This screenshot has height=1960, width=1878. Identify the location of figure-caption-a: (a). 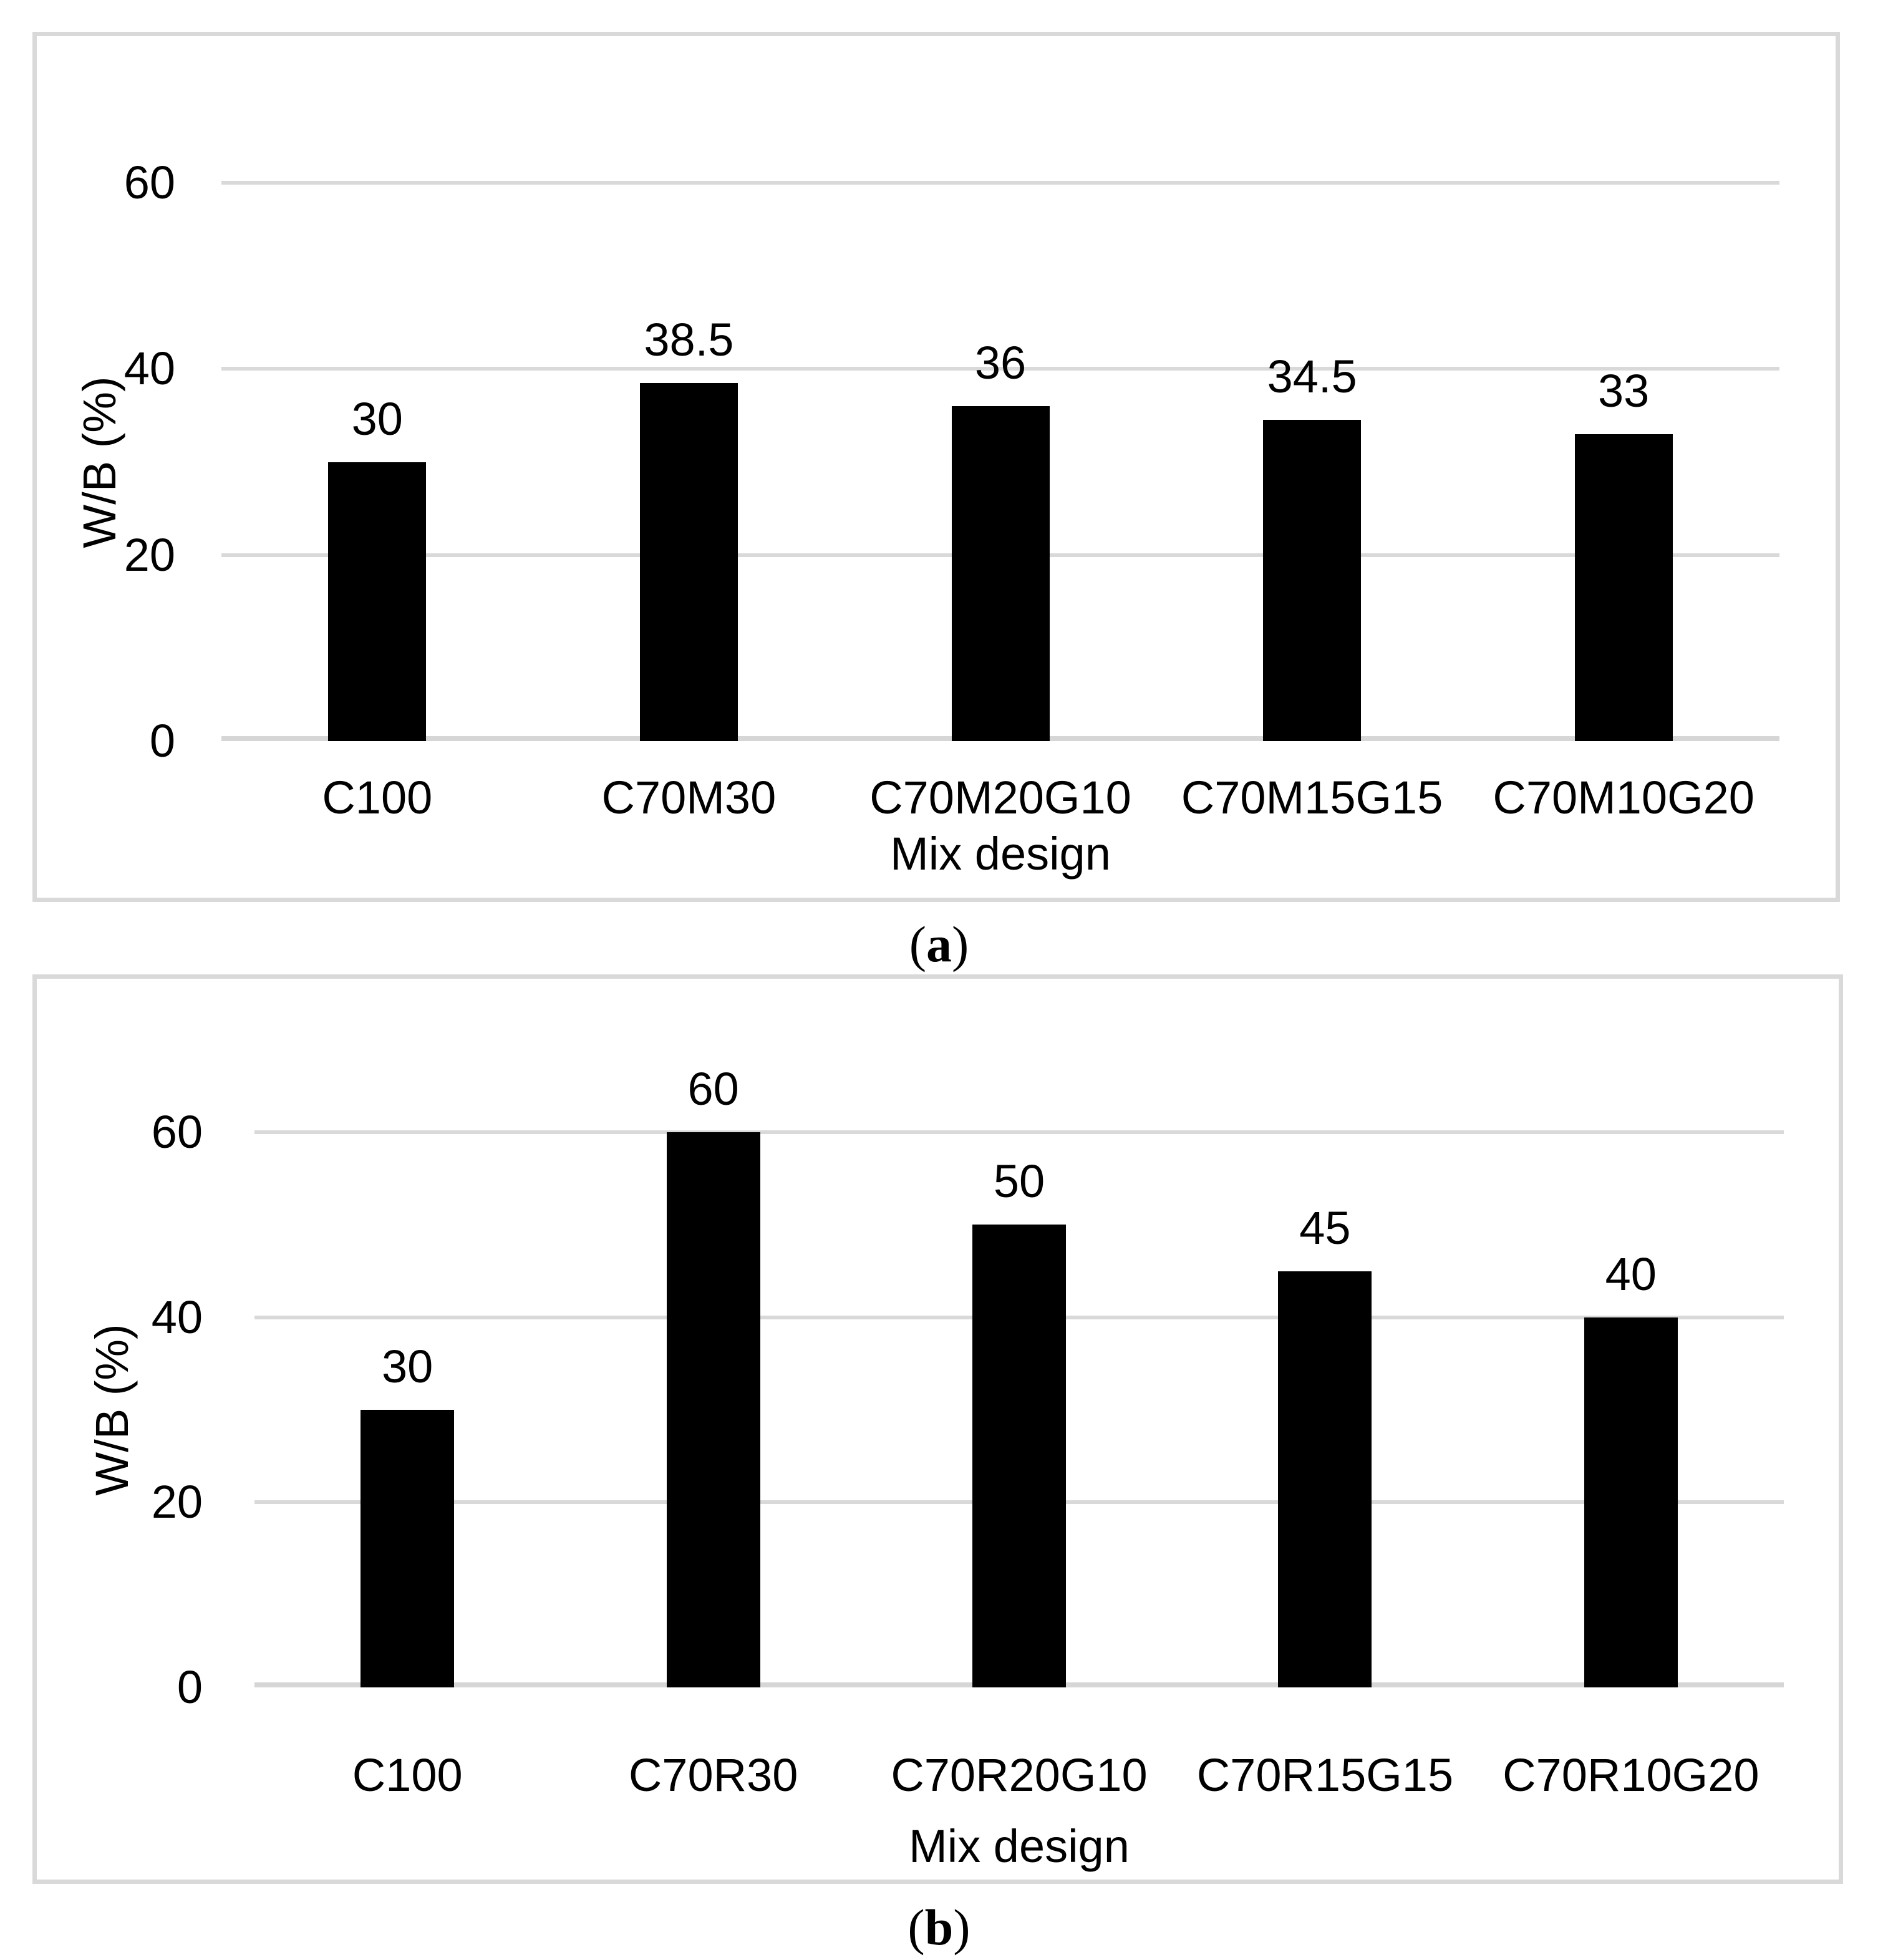
(939, 944).